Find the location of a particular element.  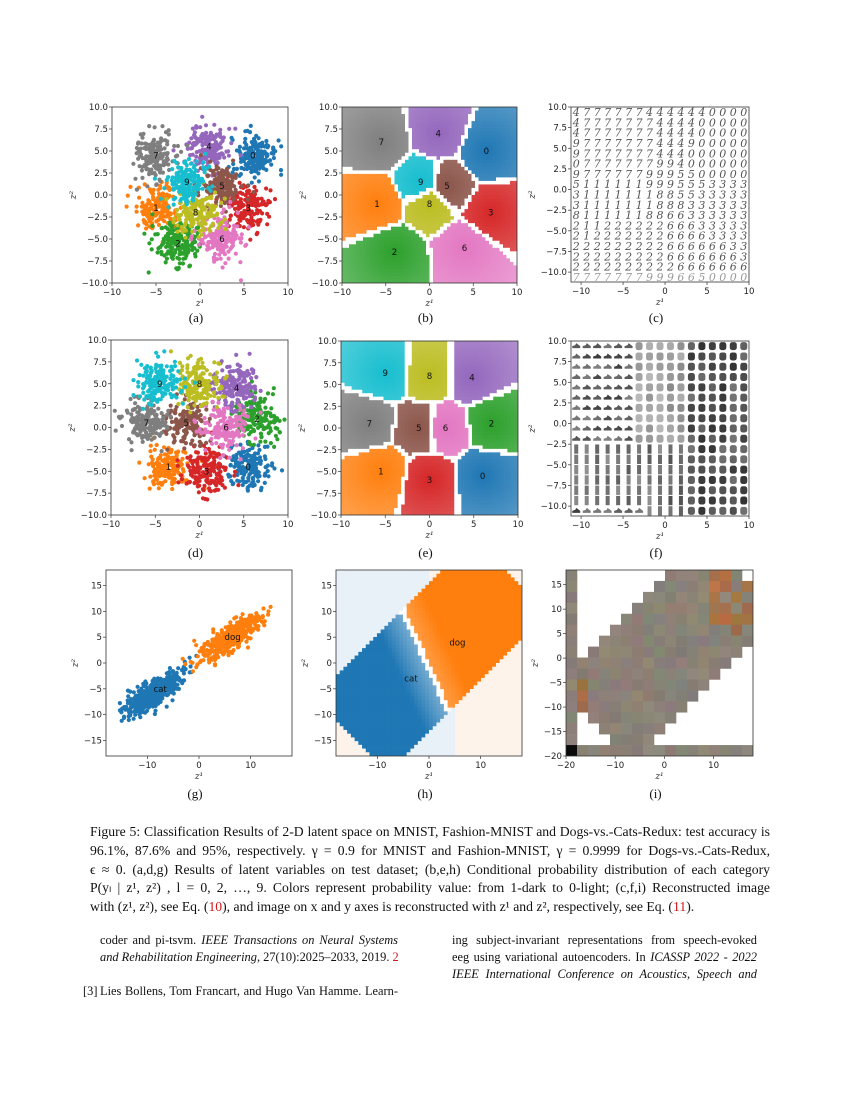

reconstructed-digit: 1 is located at coordinates (597, 195).